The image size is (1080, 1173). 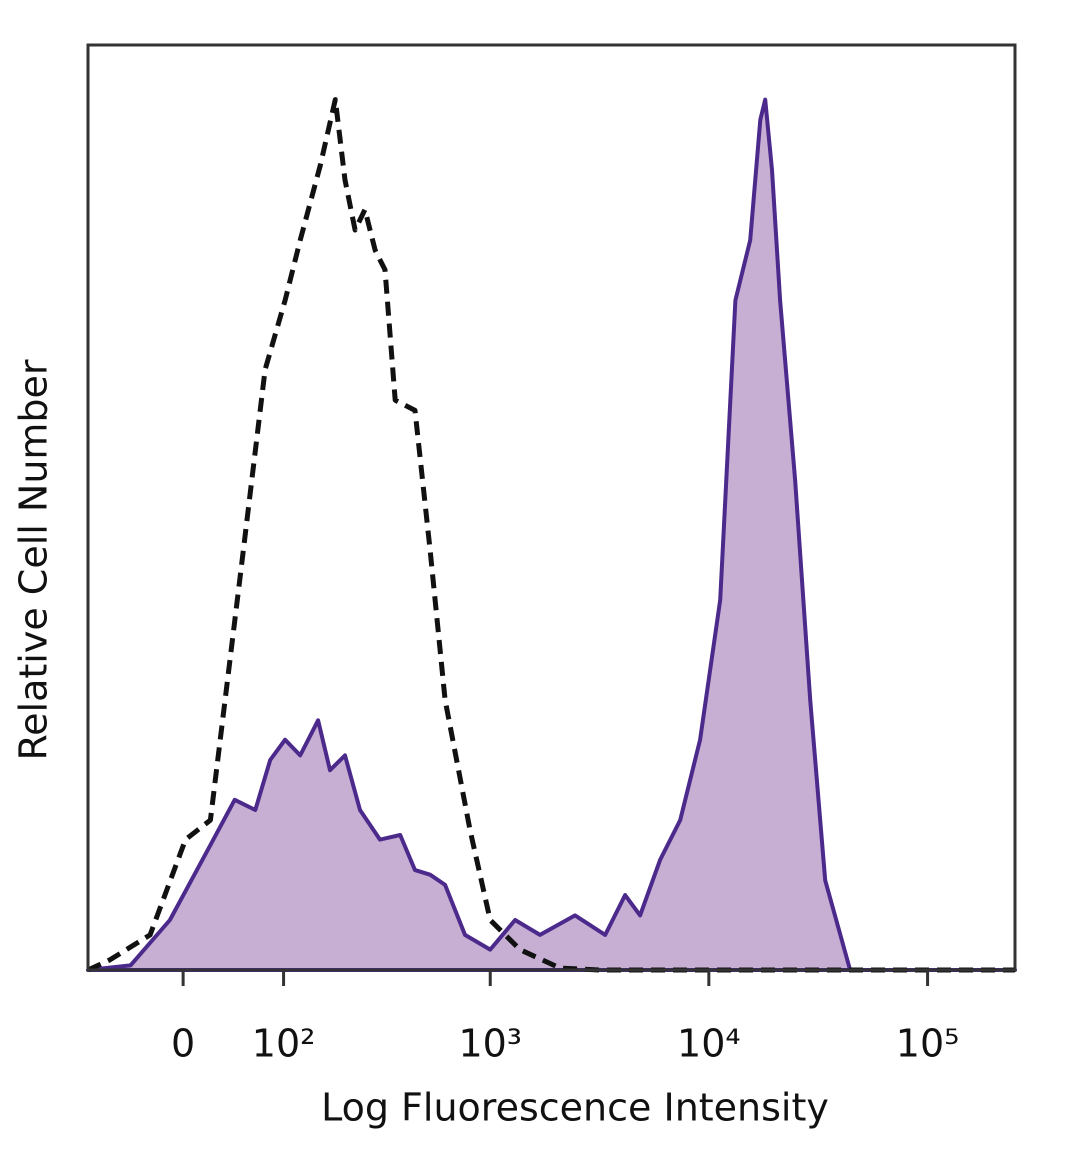 What do you see at coordinates (928, 1044) in the screenshot?
I see `x-tick-label: 10⁵` at bounding box center [928, 1044].